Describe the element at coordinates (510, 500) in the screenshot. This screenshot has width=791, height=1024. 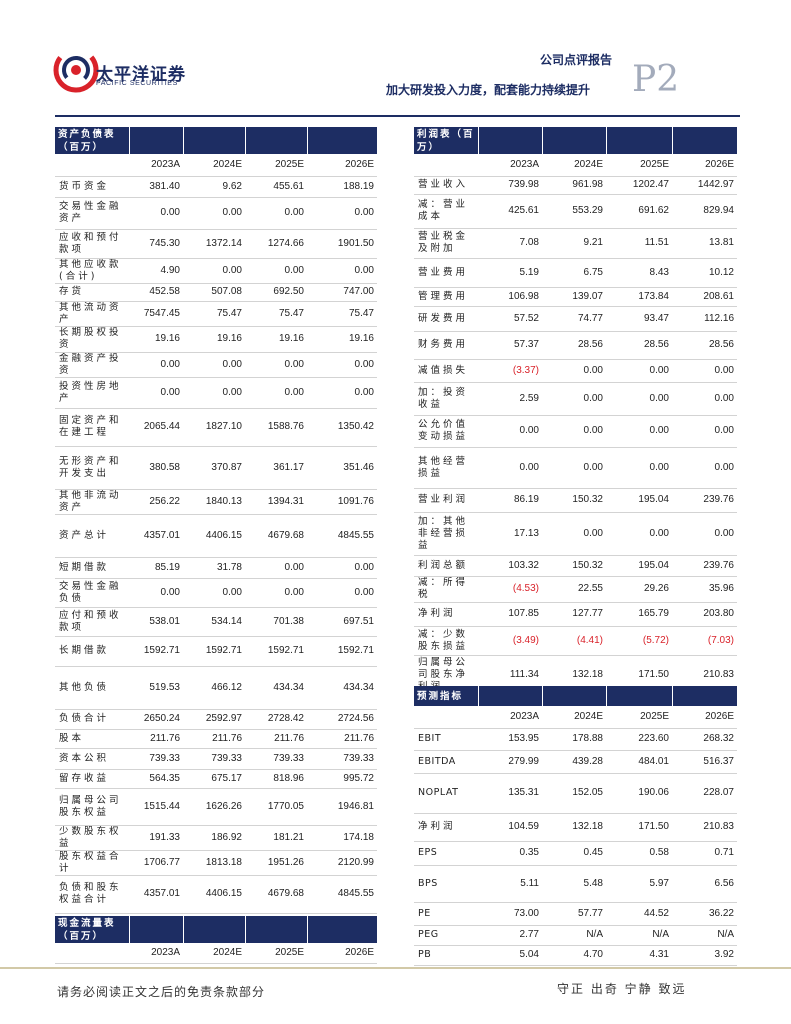
I see `row-value: 86.19` at that location.